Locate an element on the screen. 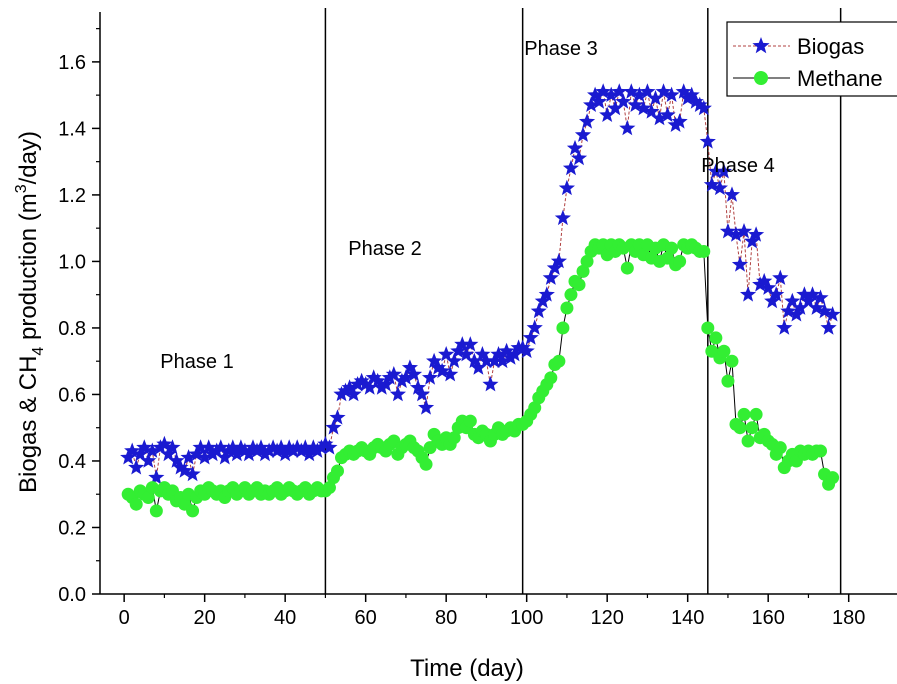  x-tick-label: 0 is located at coordinates (124, 618).